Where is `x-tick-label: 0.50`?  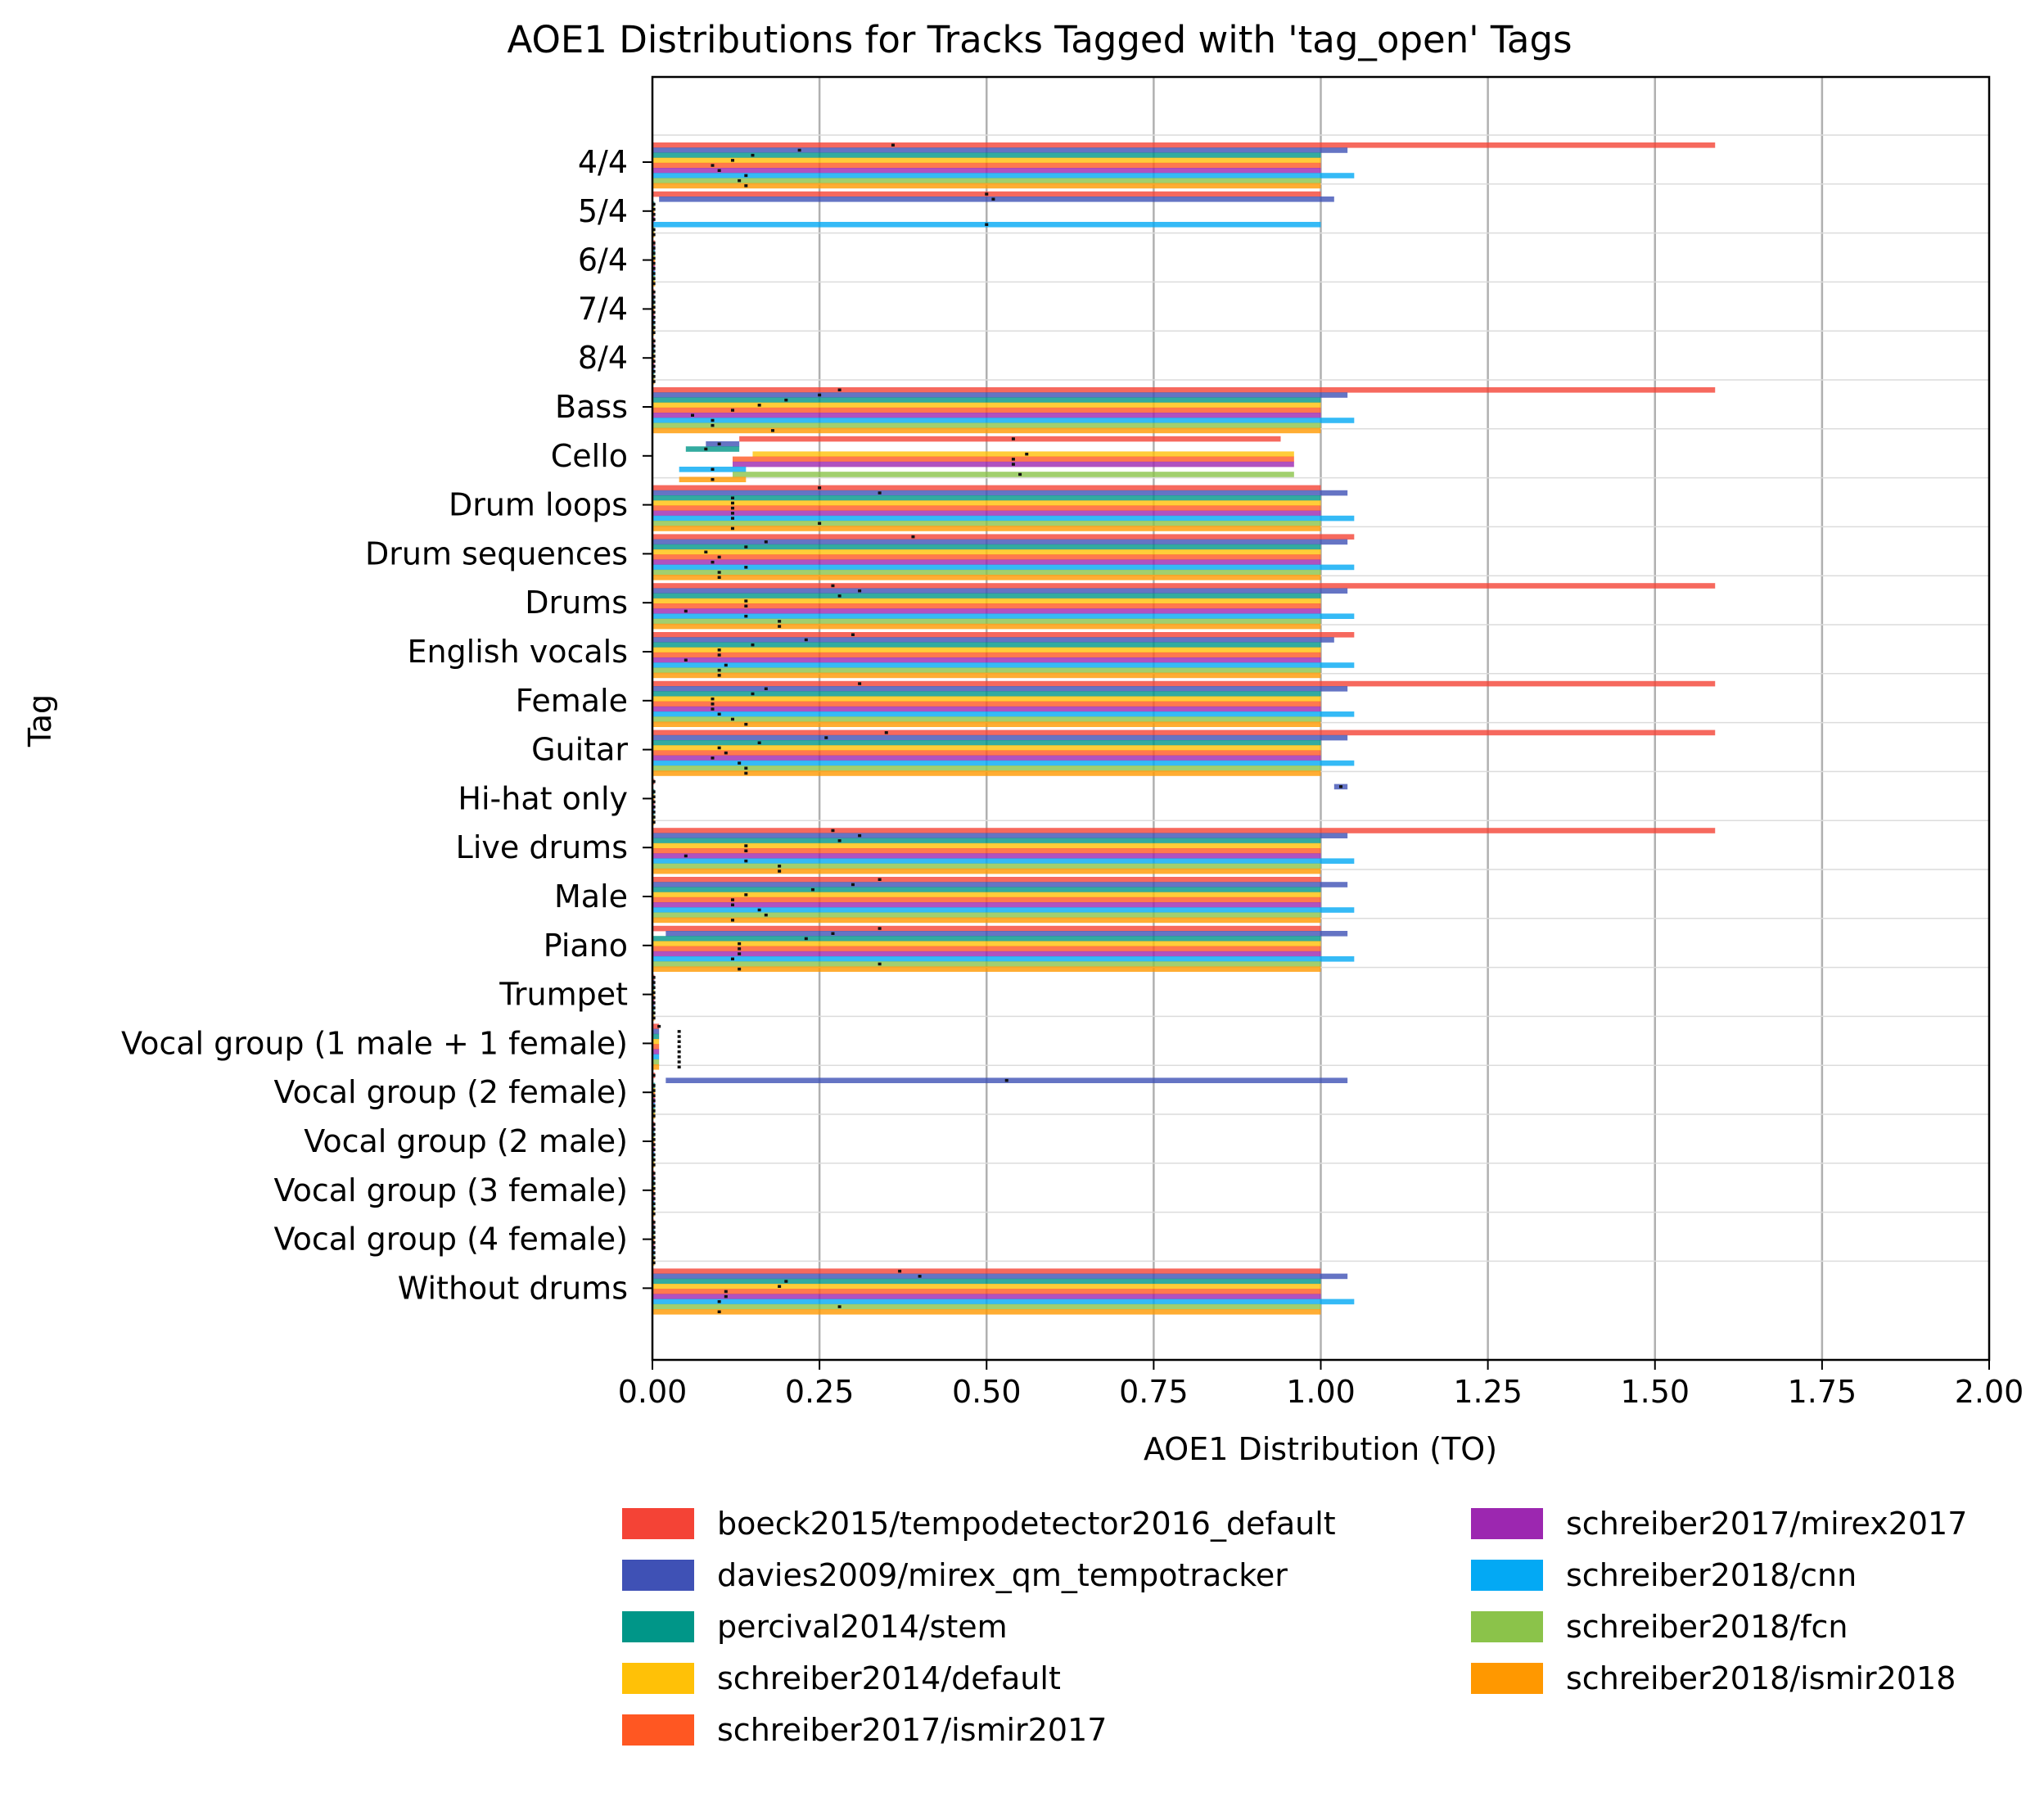 x-tick-label: 0.50 is located at coordinates (987, 1392).